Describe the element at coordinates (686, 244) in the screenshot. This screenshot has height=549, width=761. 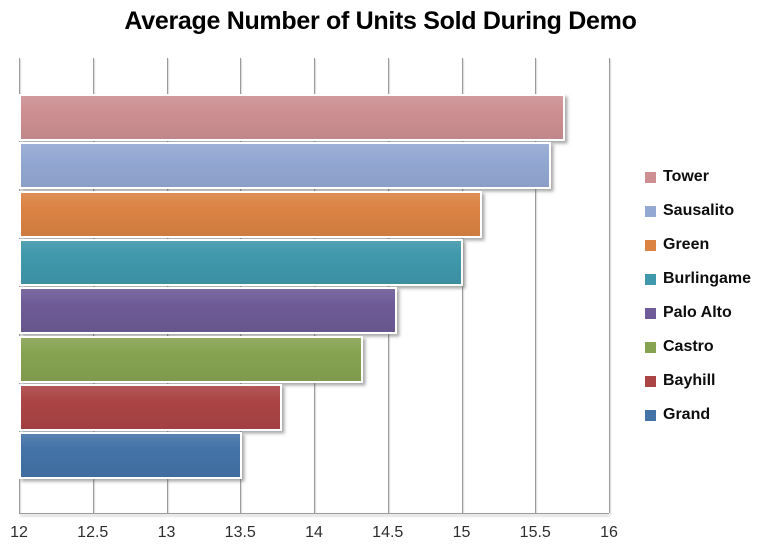
I see `legend-label: Green` at that location.